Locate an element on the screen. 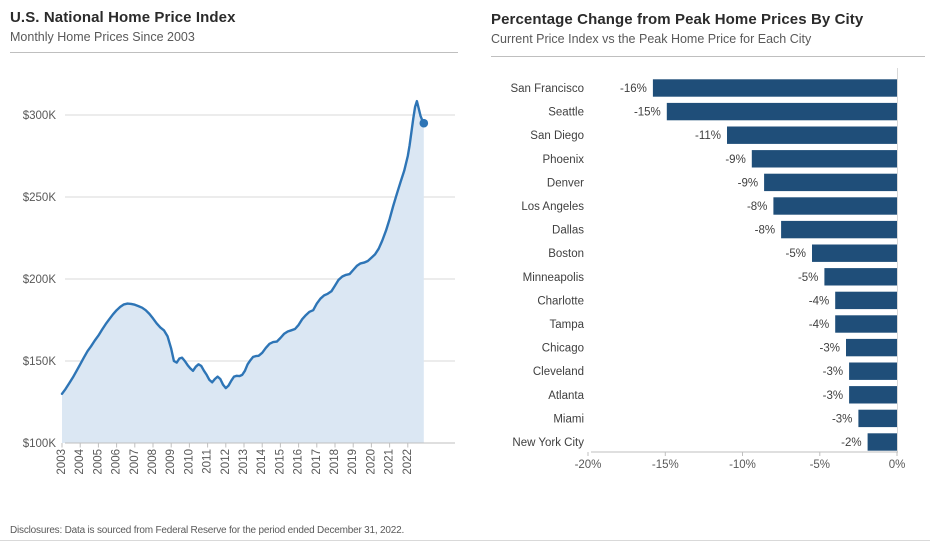 The height and width of the screenshot is (543, 930). bar-category-label: Tampa is located at coordinates (566, 325).